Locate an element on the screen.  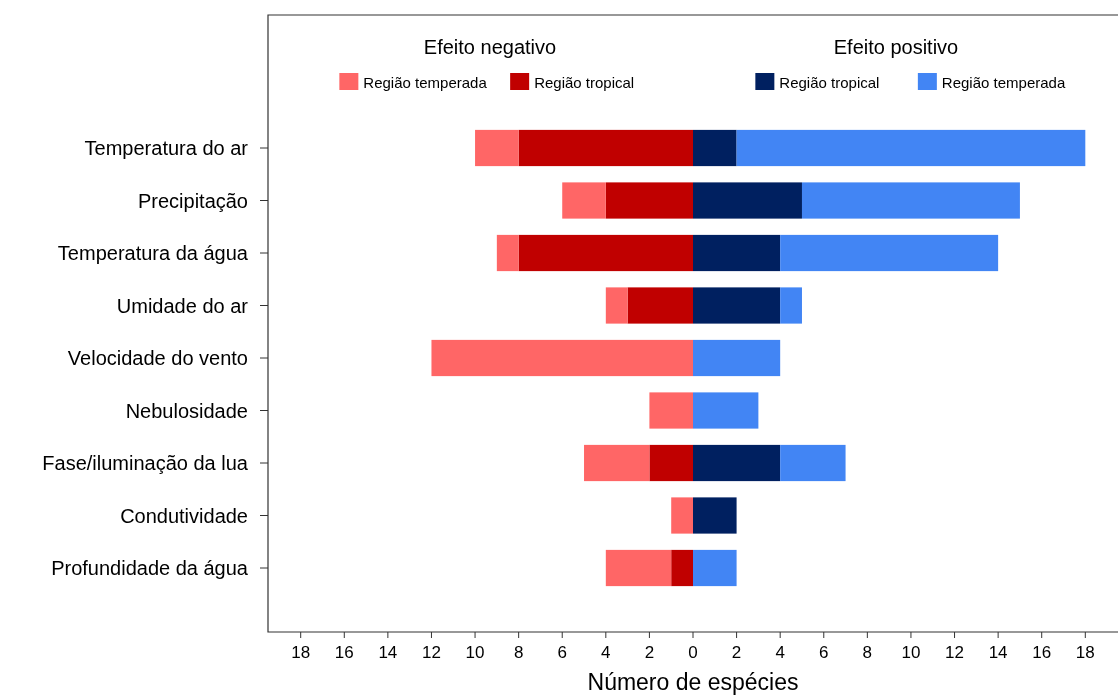
y-tick-label: Precipitação is located at coordinates (192, 200).